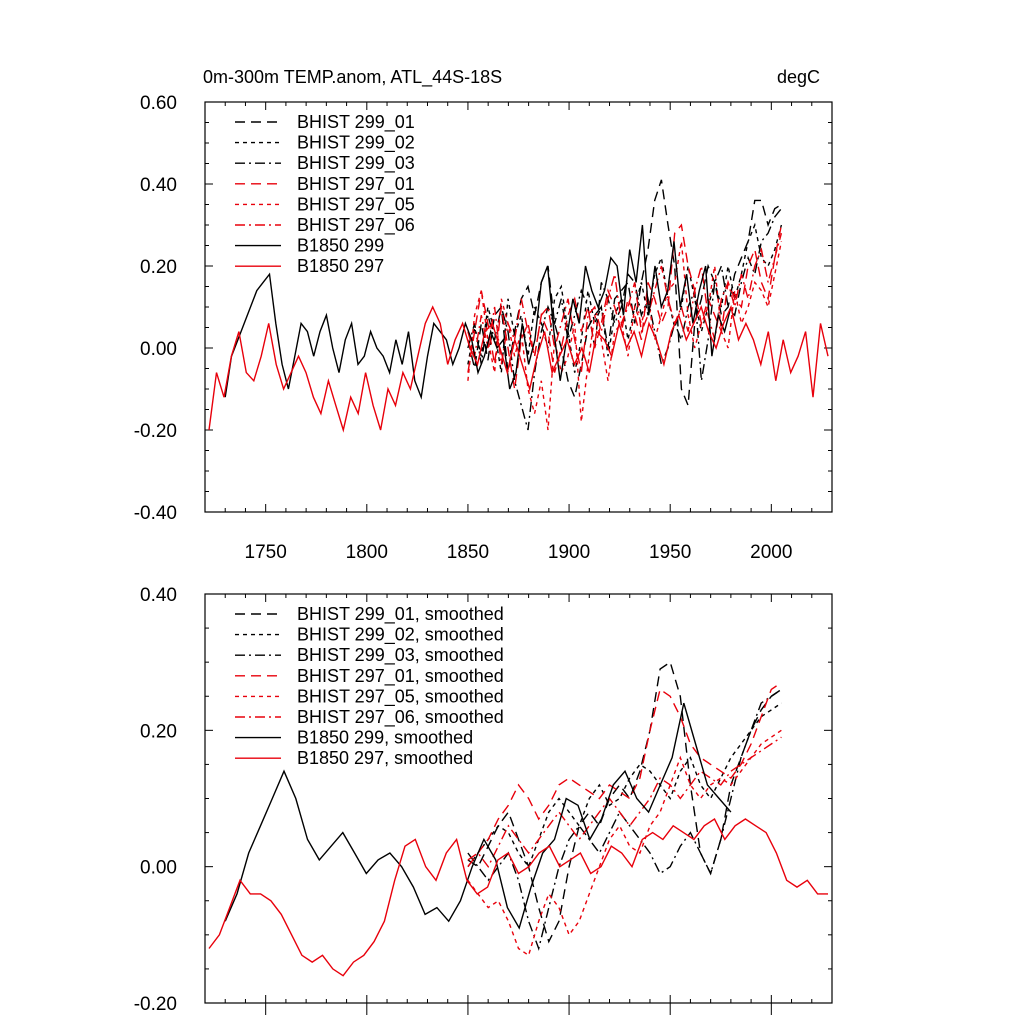 Image resolution: width=1024 pixels, height=1024 pixels. What do you see at coordinates (400, 614) in the screenshot?
I see `legend-label: BHIST 299_01, smoothed` at bounding box center [400, 614].